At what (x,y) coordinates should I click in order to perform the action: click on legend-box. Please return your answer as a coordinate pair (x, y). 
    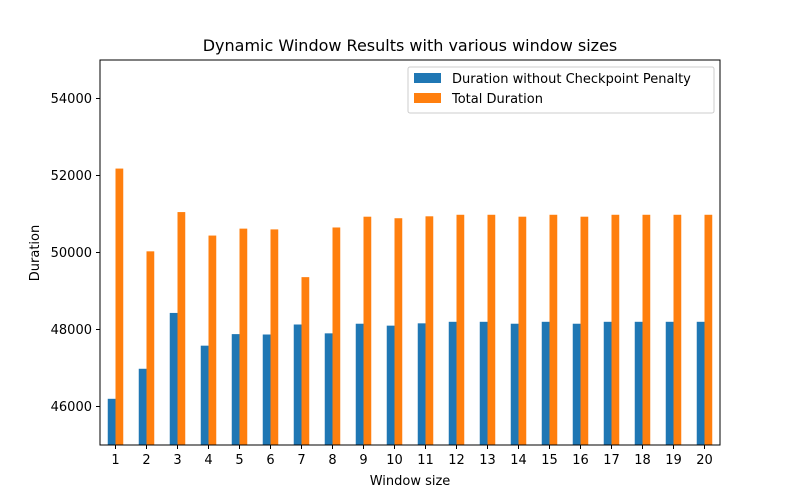
    Looking at the image, I should click on (561, 90).